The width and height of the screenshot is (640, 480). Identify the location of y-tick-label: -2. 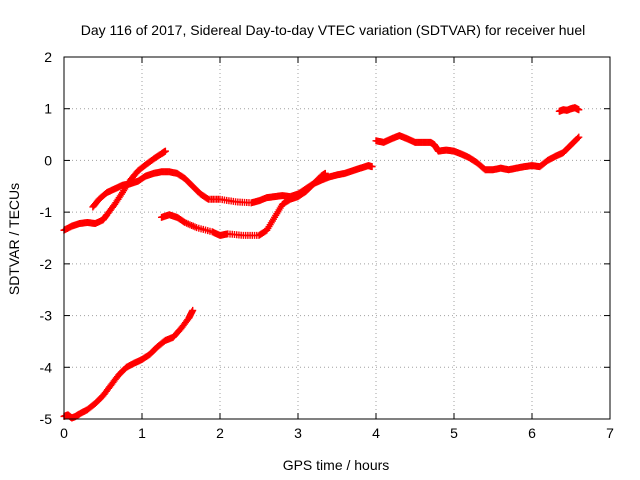
(46, 264).